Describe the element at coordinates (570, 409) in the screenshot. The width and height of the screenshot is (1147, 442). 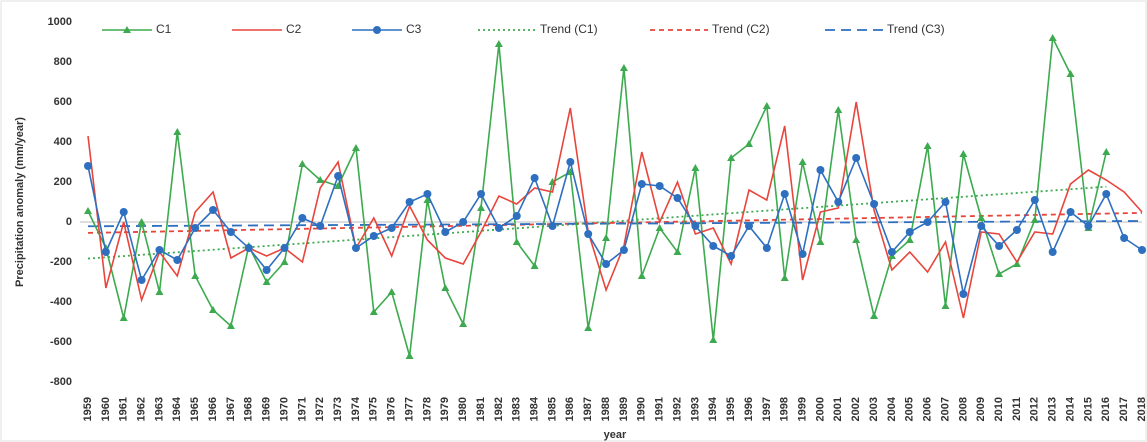
I see `x-tick-label: 1986` at that location.